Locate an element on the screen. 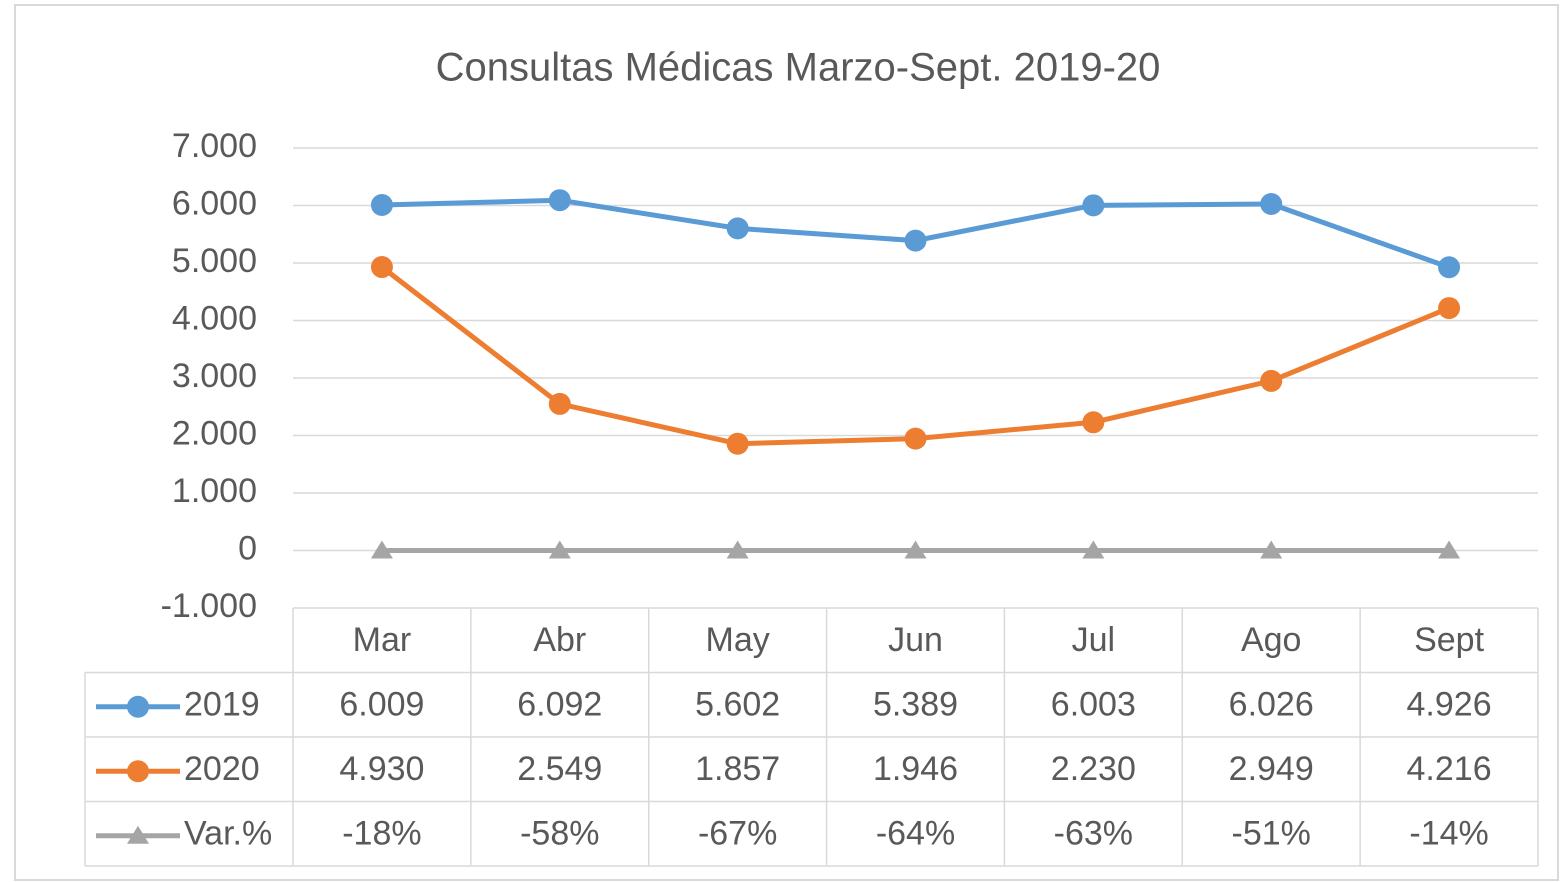 This screenshot has height=882, width=1562. x-tick-label: Abr is located at coordinates (559, 640).